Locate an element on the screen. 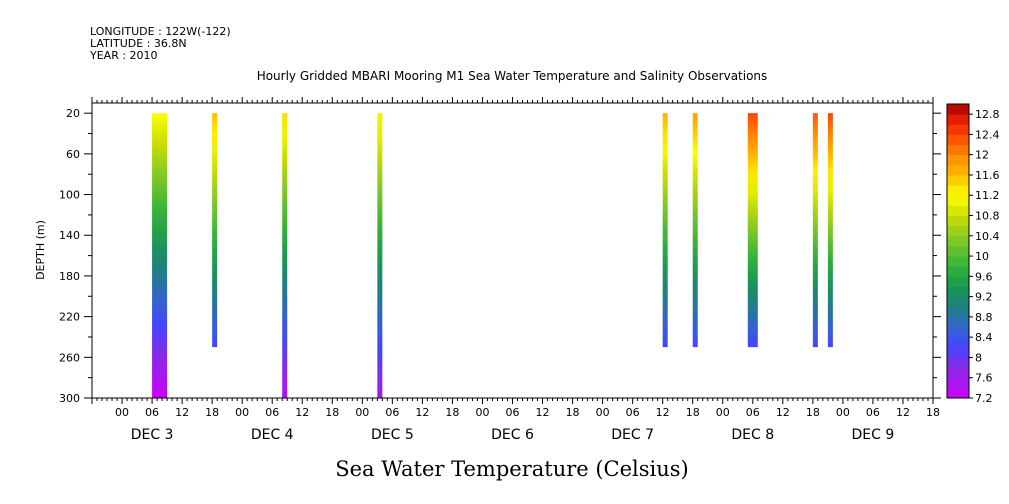  y-tick-label: 260 is located at coordinates (69, 357).